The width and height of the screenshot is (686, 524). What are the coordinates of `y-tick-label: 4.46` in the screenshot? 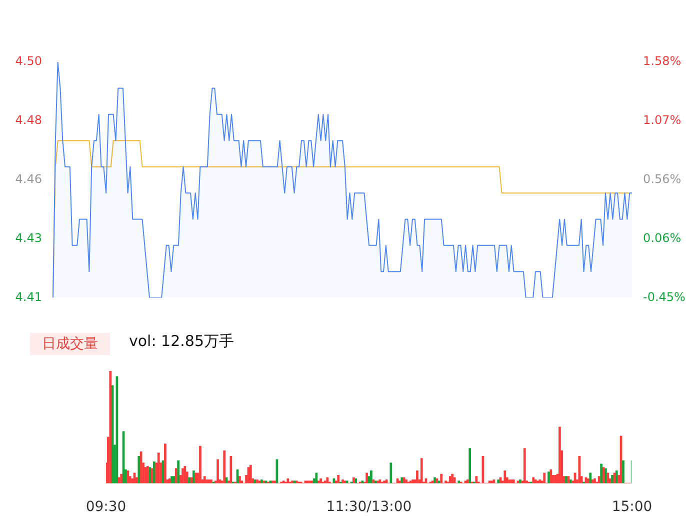 It's located at (28, 179).